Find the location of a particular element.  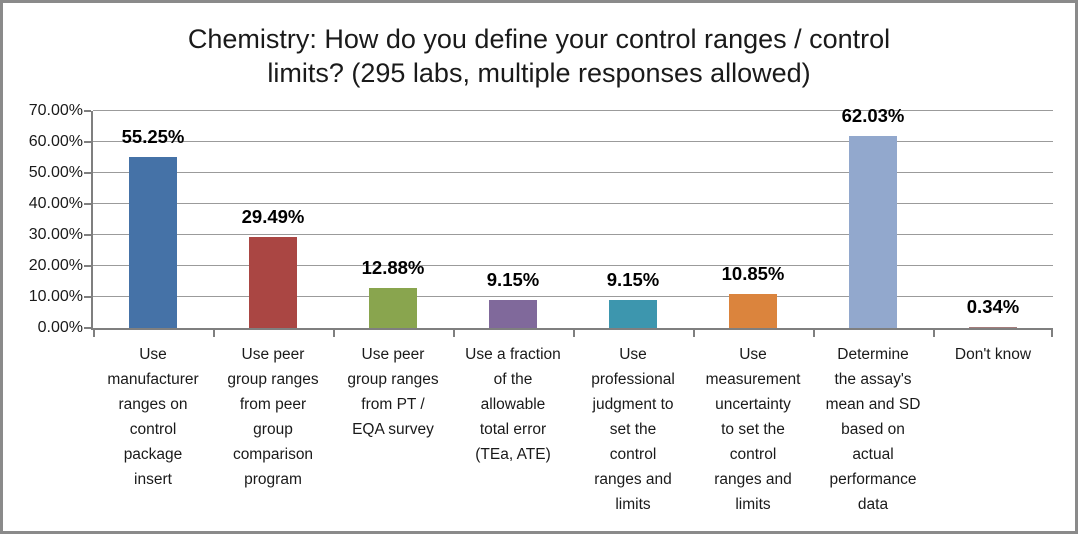

y-tick-label: 30.00% is located at coordinates (55, 234).